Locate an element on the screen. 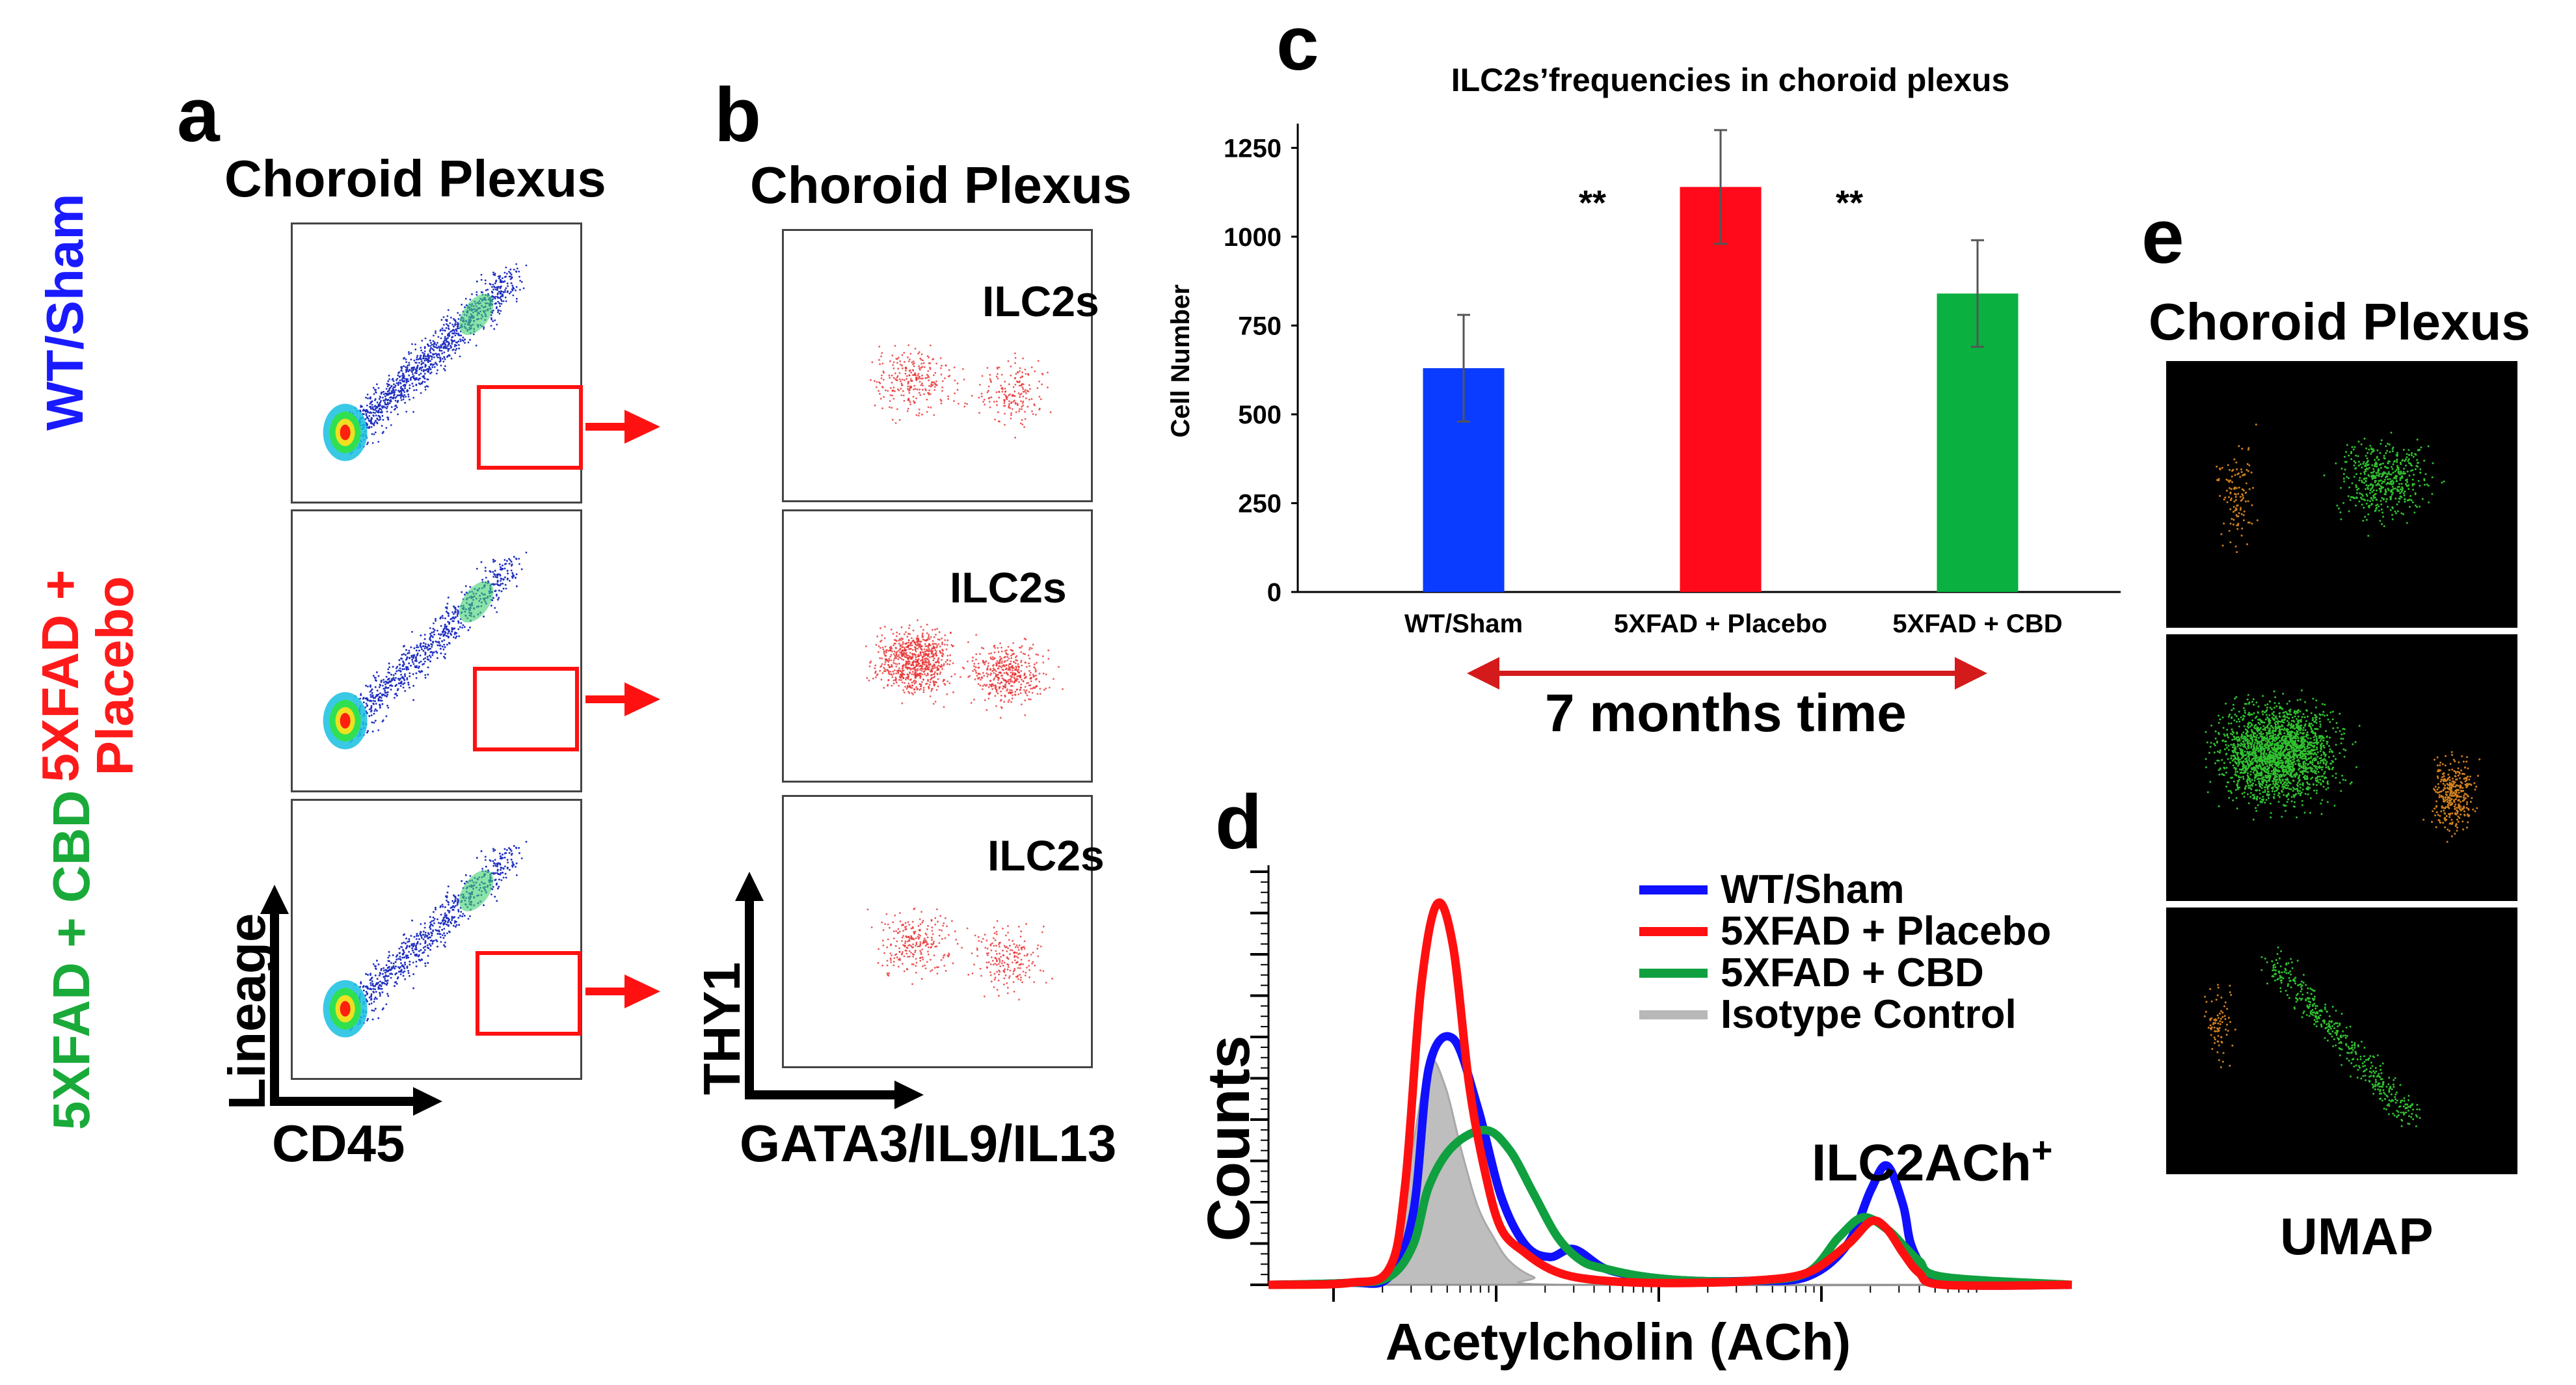  axis-a-x-head is located at coordinates (427, 1101).